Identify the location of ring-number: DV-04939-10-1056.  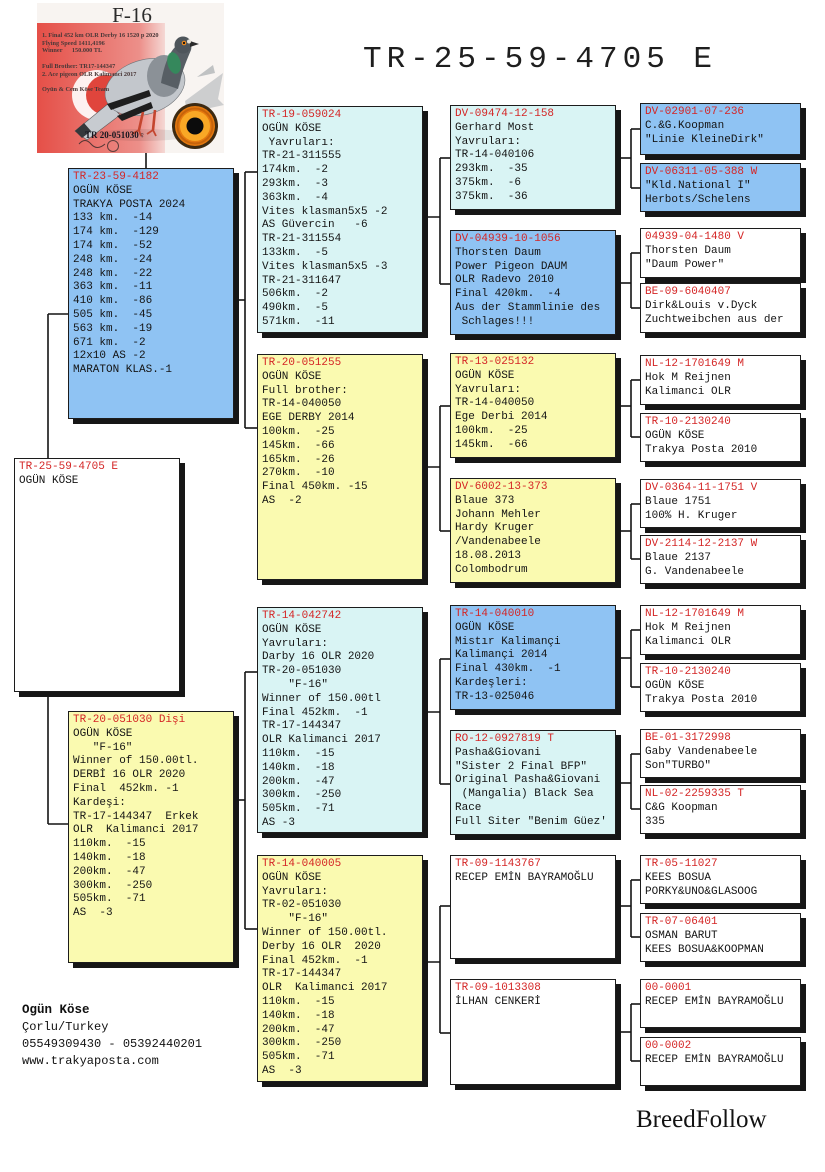
(508, 239).